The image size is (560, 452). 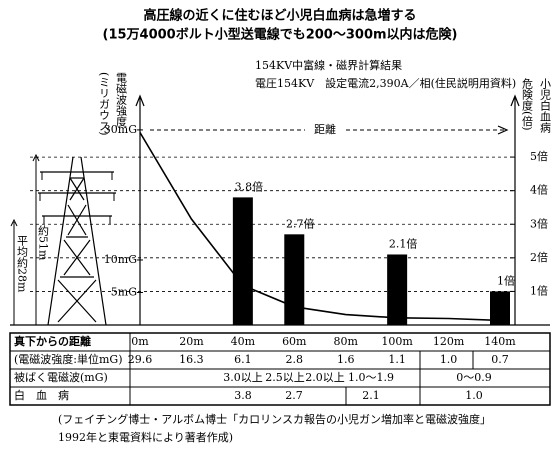 What do you see at coordinates (295, 359) in the screenshot?
I see `cell: 2.8` at bounding box center [295, 359].